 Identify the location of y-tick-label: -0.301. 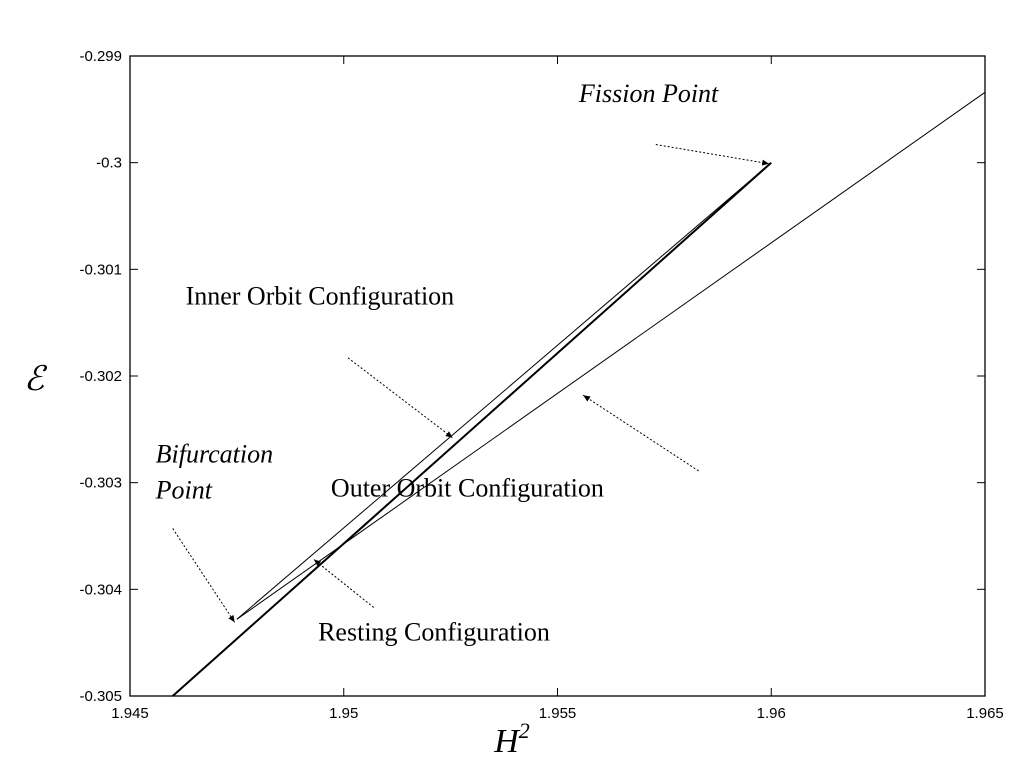
(100, 269).